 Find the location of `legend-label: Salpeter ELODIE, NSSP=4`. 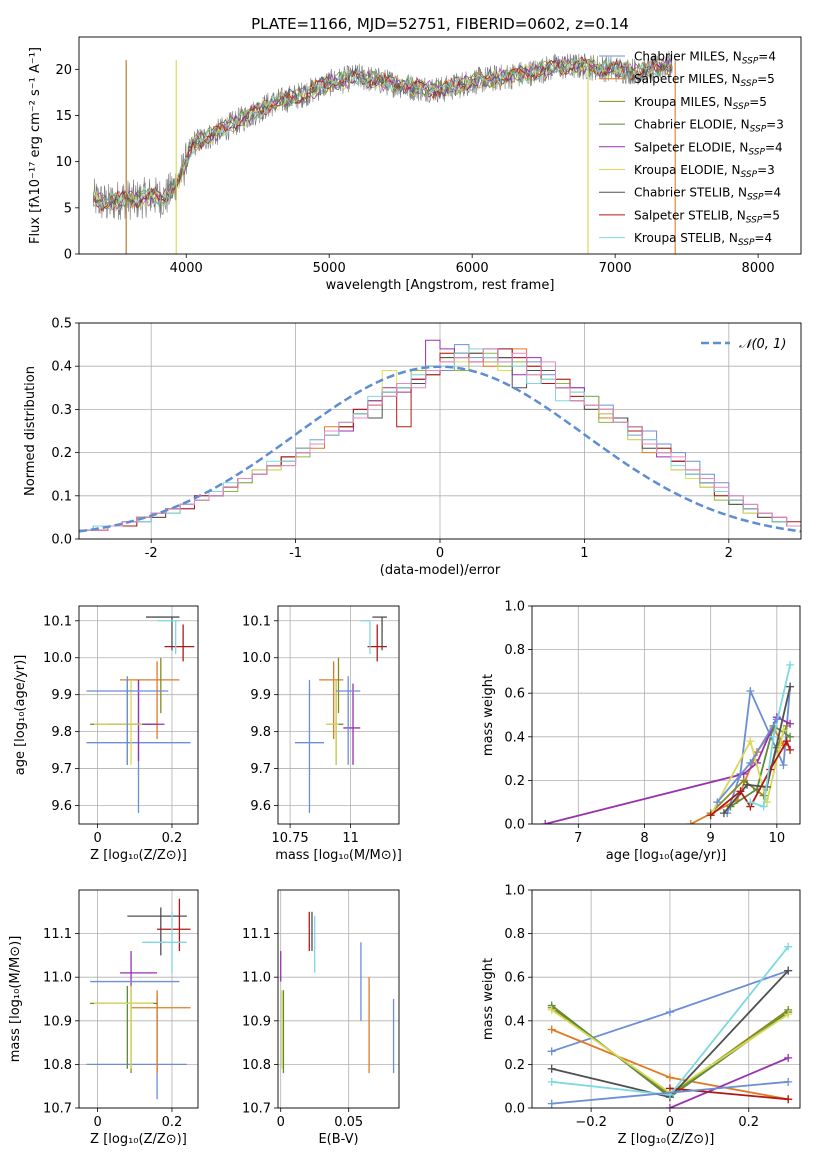

legend-label: Salpeter ELODIE, NSSP=4 is located at coordinates (708, 148).